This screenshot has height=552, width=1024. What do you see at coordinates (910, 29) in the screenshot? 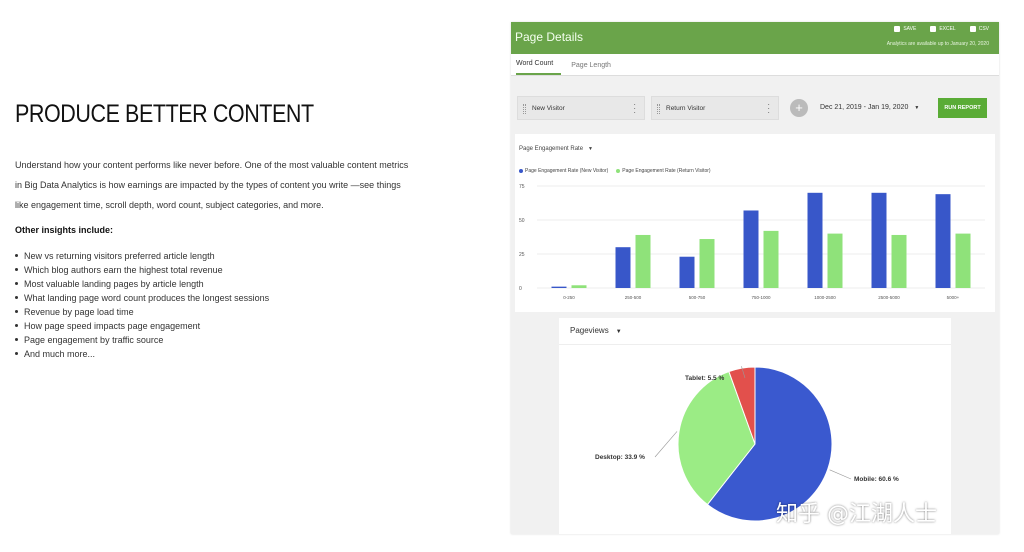
I see `save-label: SAVE` at bounding box center [910, 29].